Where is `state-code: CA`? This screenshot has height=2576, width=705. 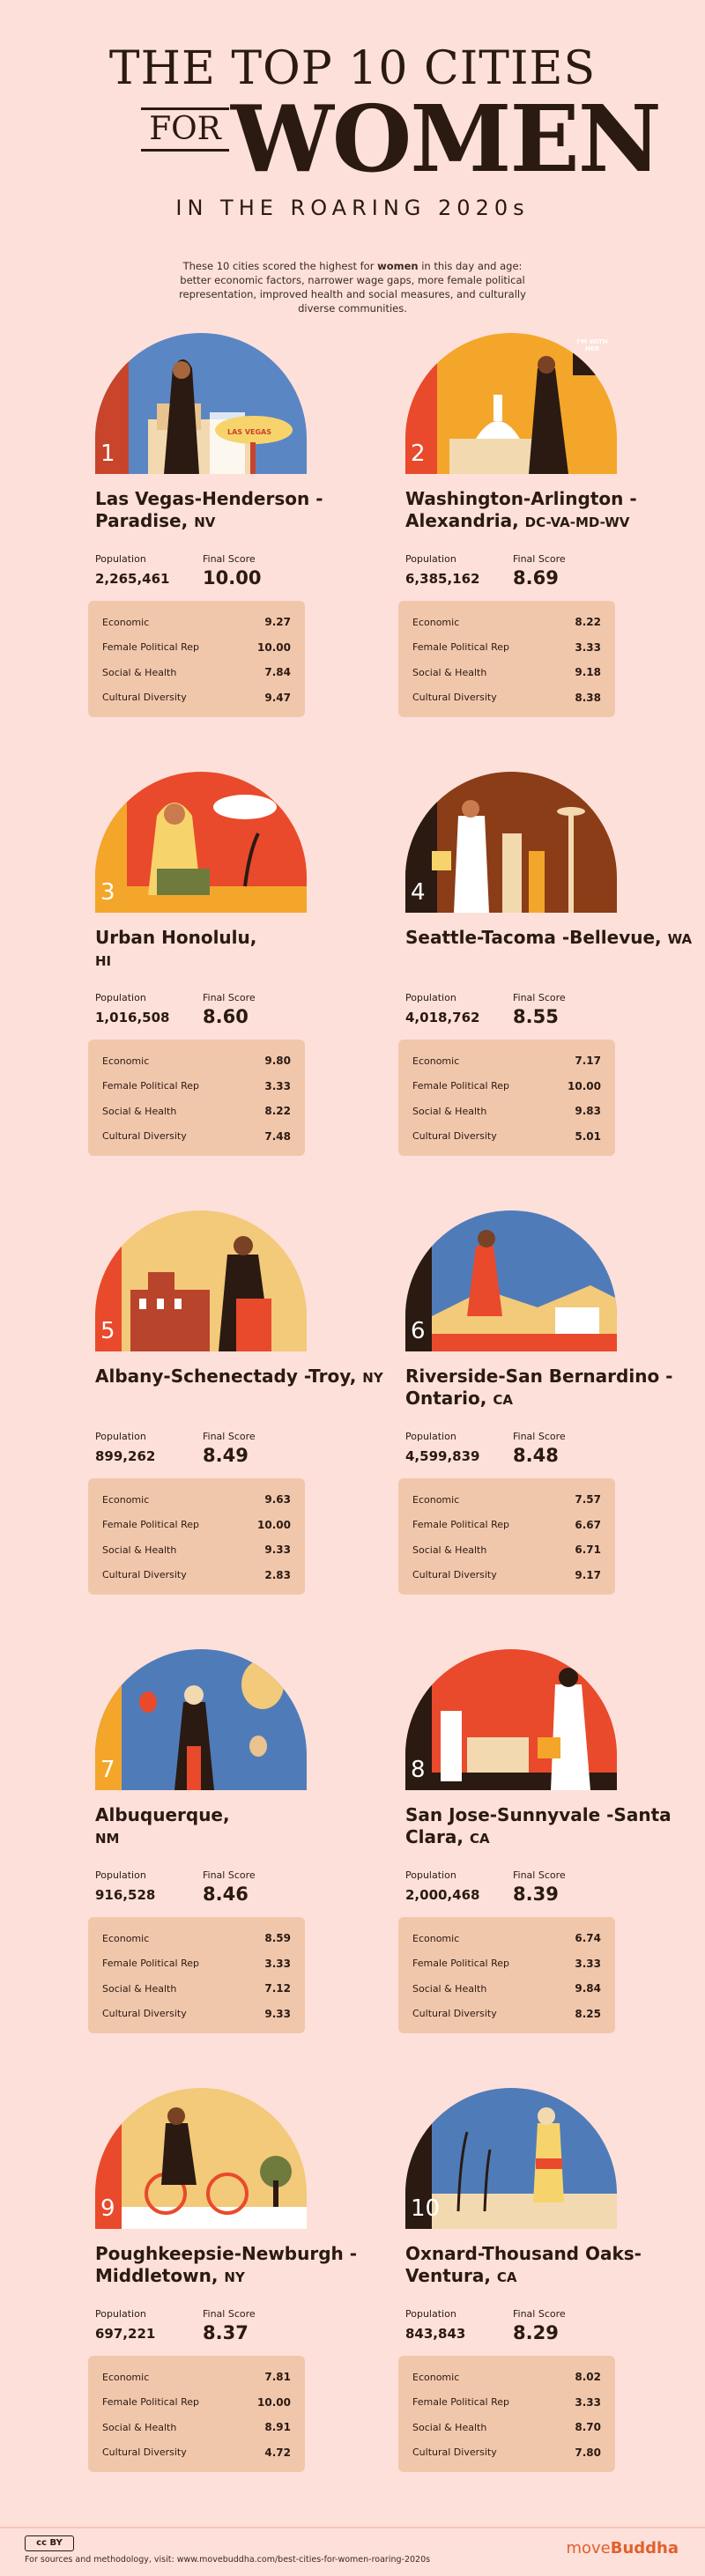 state-code: CA is located at coordinates (506, 2277).